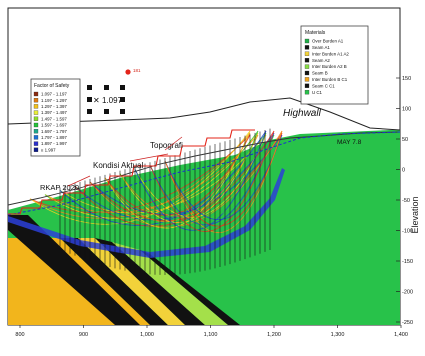 The width and height of the screenshot is (425, 356). What do you see at coordinates (330, 79) in the screenshot?
I see `material-legend-label: Inter Burden B C1` at bounding box center [330, 79].